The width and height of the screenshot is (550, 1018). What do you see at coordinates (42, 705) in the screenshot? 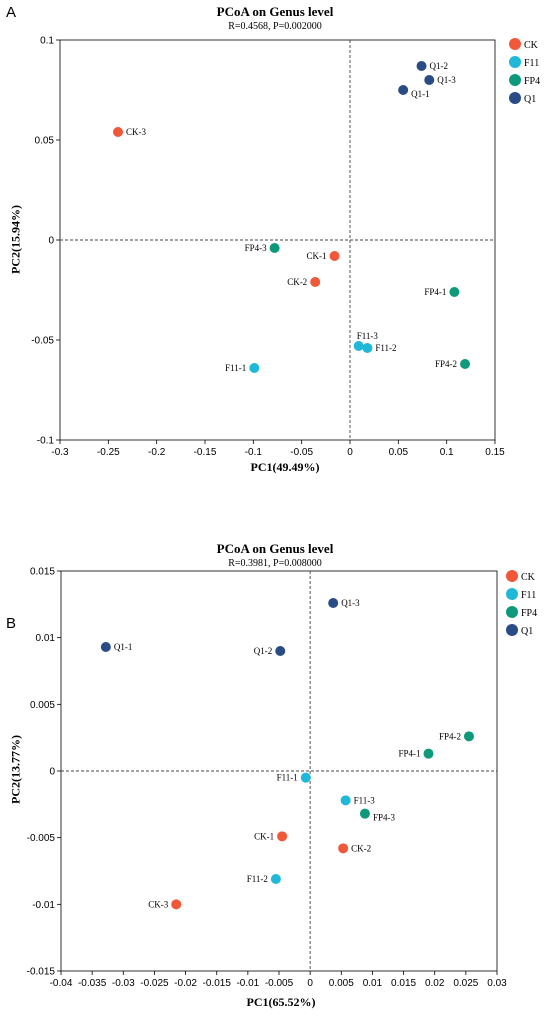
I see `y-tick-label: 0.005` at bounding box center [42, 705].